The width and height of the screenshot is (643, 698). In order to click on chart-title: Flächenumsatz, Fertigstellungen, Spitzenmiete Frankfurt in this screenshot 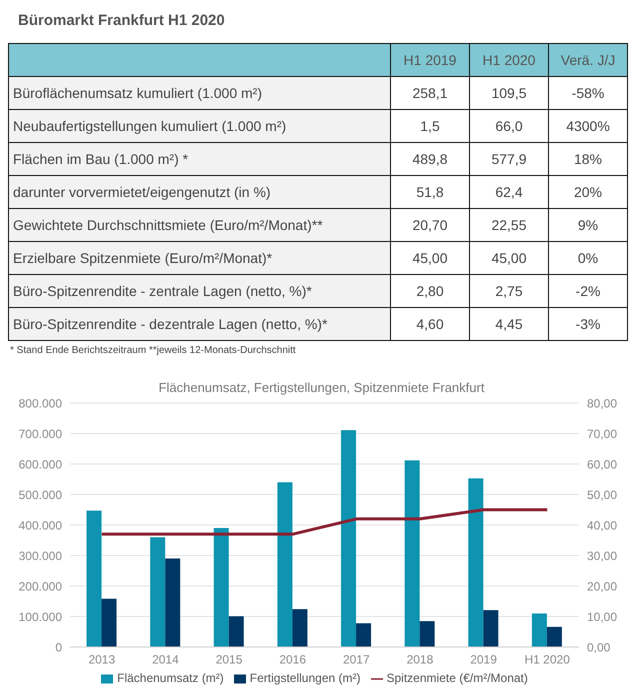, I will do `click(322, 387)`.